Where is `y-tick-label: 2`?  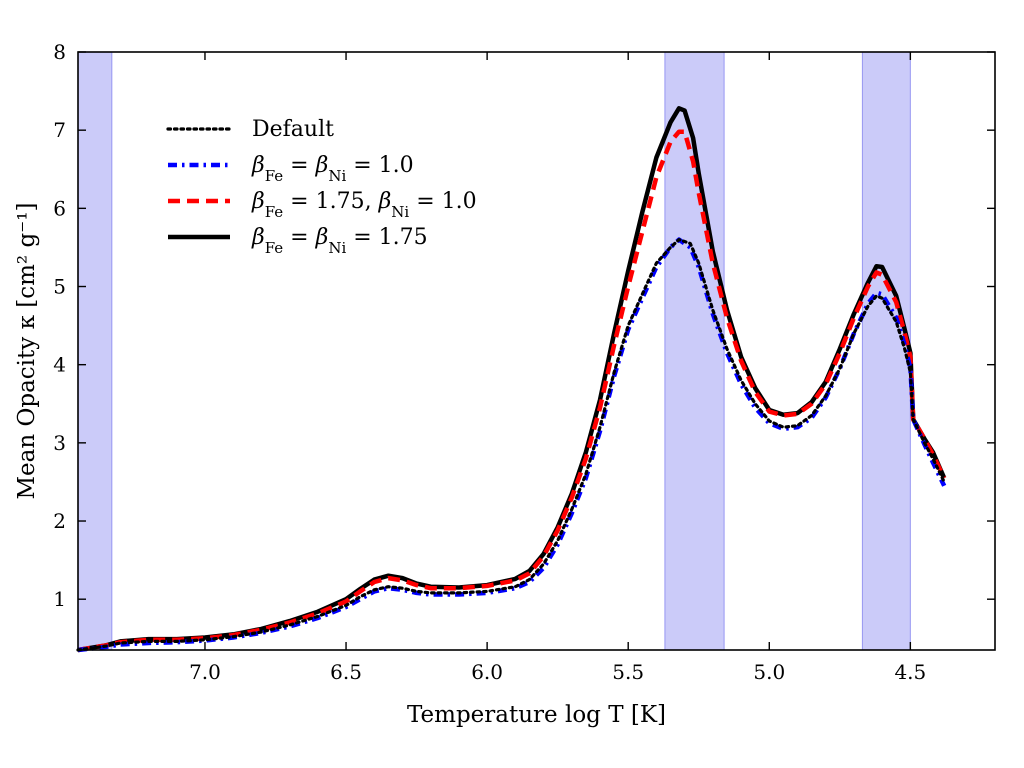
y-tick-label: 2 is located at coordinates (59, 521).